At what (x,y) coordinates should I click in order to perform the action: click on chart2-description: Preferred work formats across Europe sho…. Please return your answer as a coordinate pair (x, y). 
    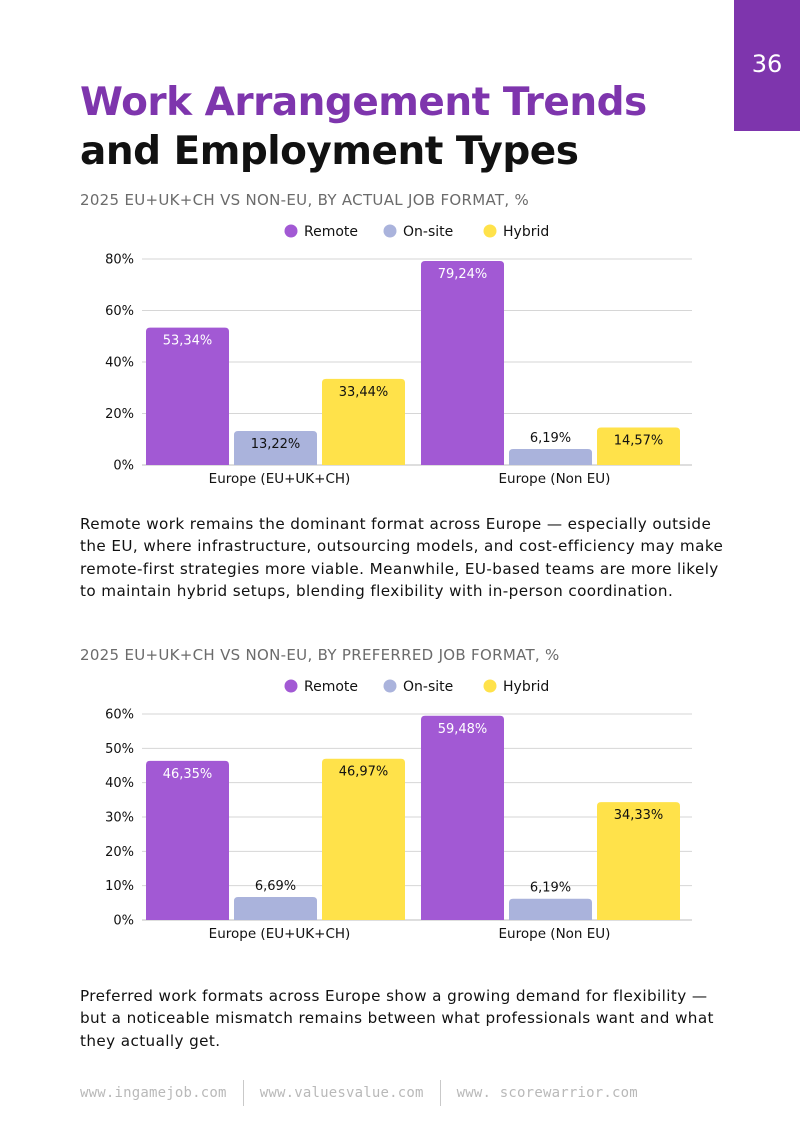
    Looking at the image, I should click on (397, 1018).